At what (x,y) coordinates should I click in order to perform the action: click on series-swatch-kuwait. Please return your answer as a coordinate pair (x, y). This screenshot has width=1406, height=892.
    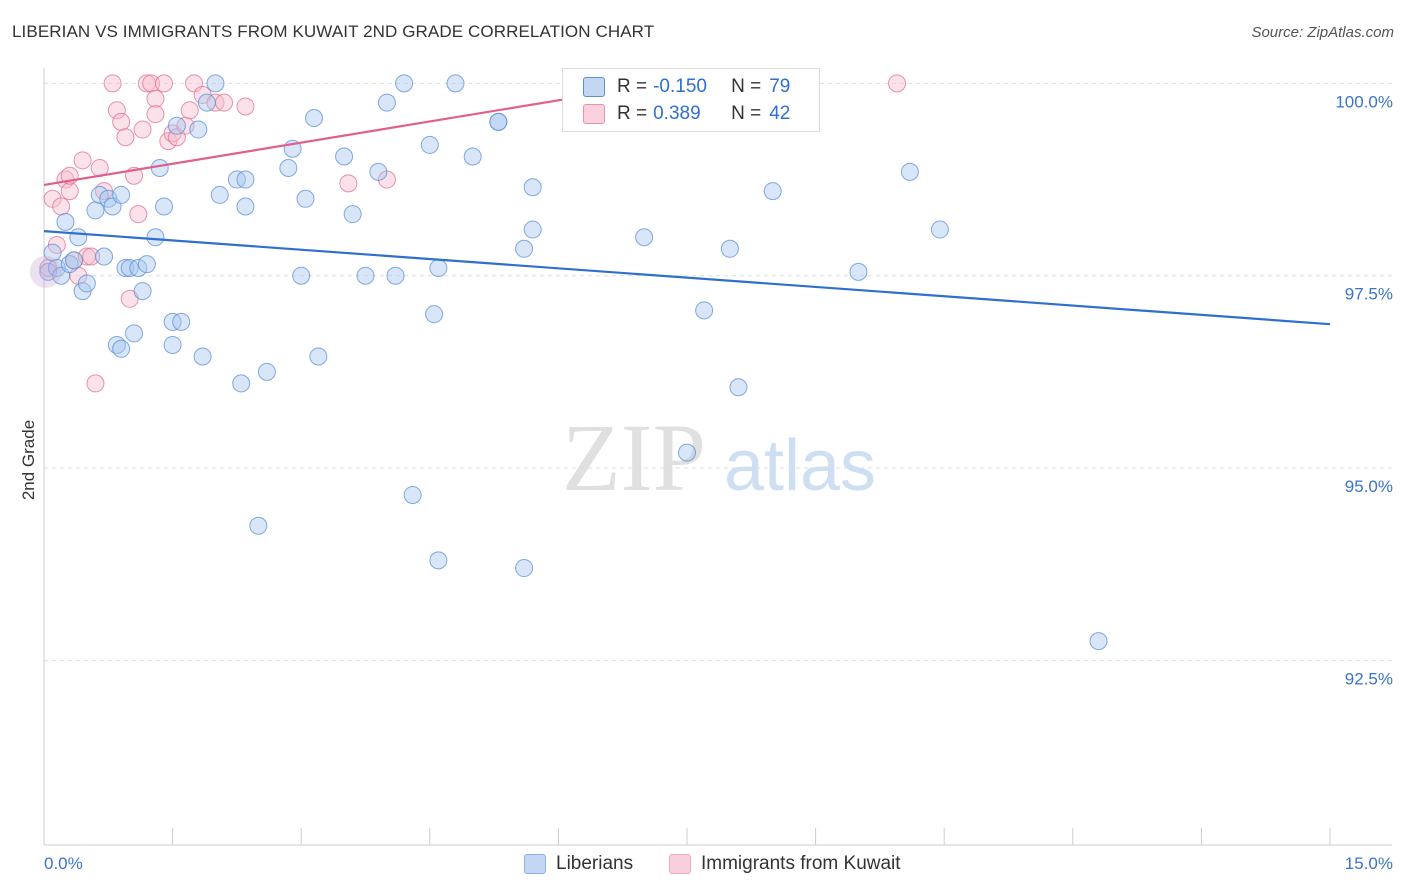
    Looking at the image, I should click on (680, 864).